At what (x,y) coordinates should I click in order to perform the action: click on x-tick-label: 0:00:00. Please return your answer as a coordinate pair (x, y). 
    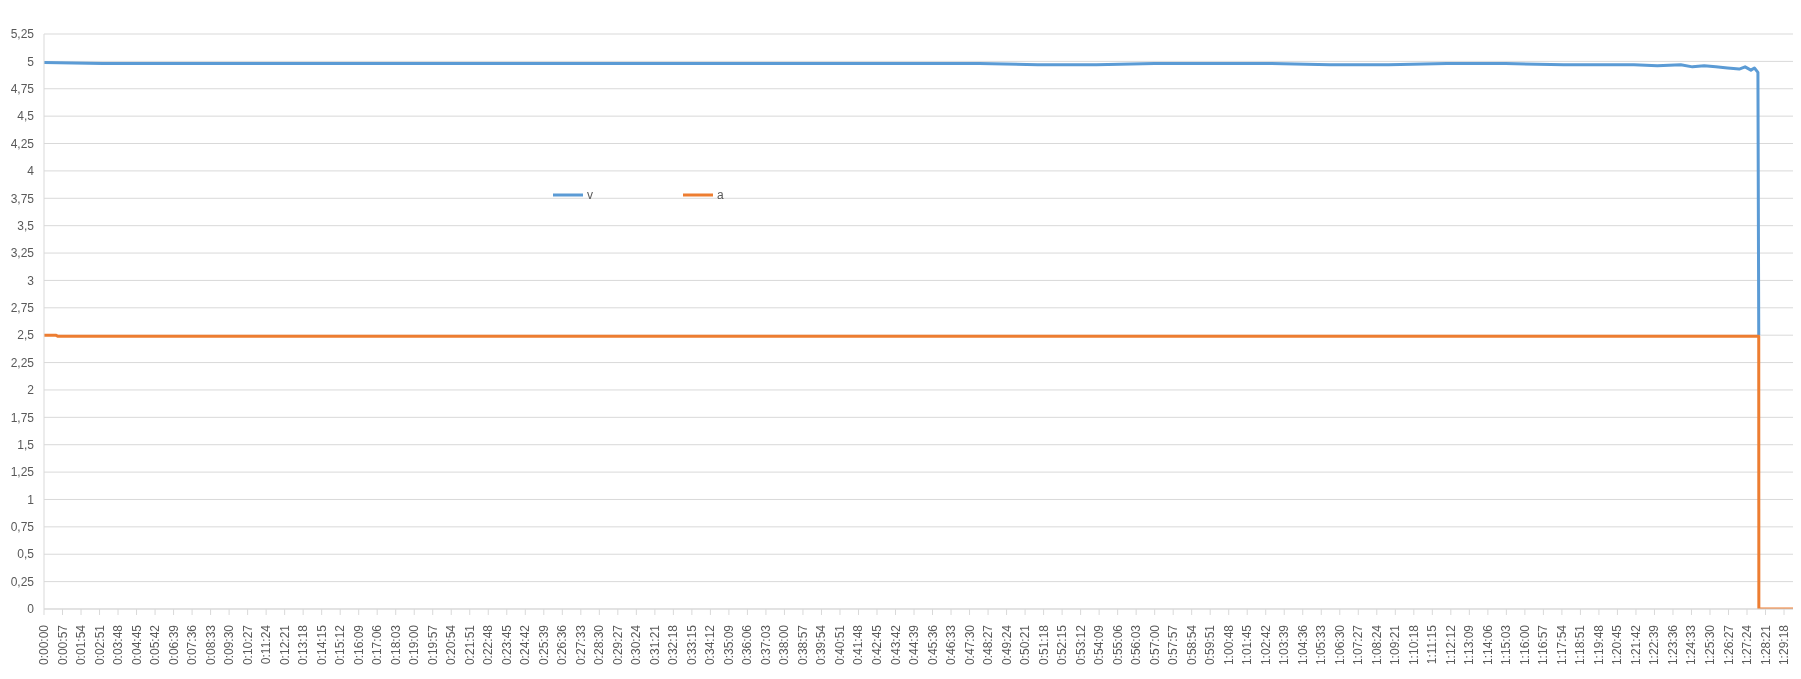
    Looking at the image, I should click on (44, 645).